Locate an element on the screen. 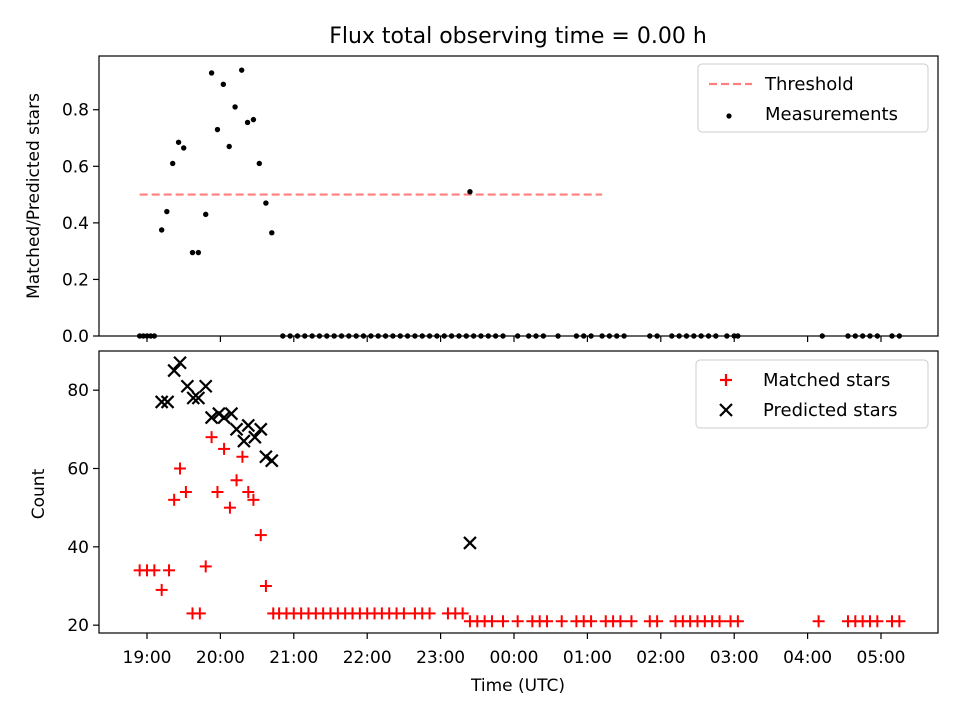  top-legend-frame is located at coordinates (813, 98).